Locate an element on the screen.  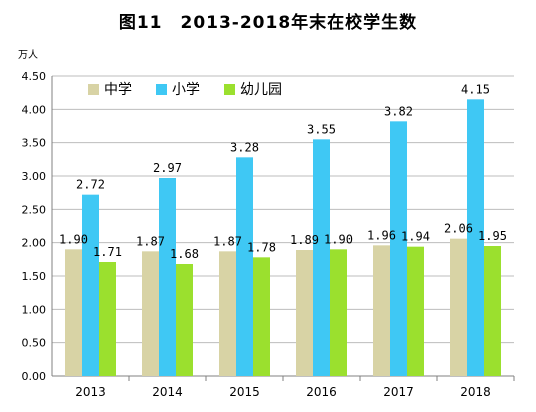
legend-label: 中学 is located at coordinates (118, 90).